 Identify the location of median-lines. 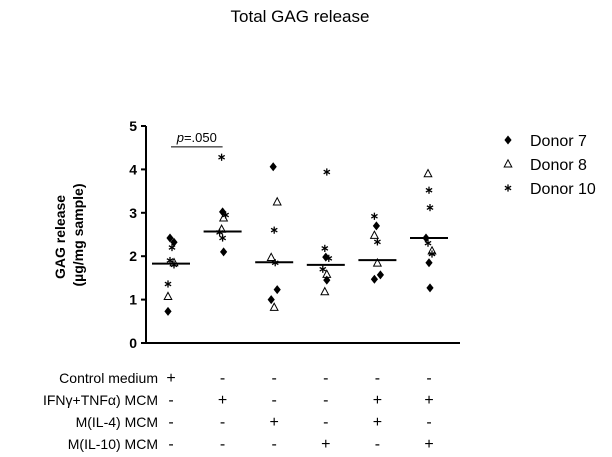
(300, 248).